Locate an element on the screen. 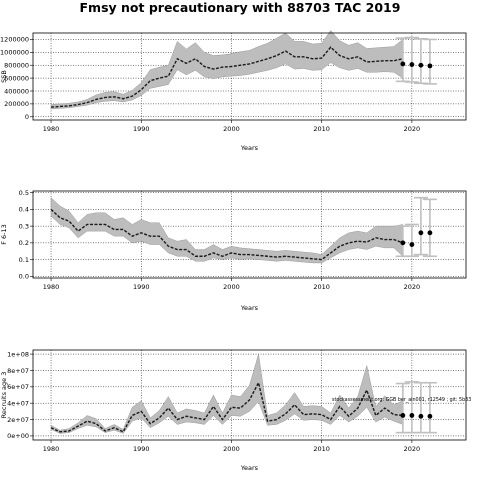  y-tick-label: 2e+07 is located at coordinates (18, 420).